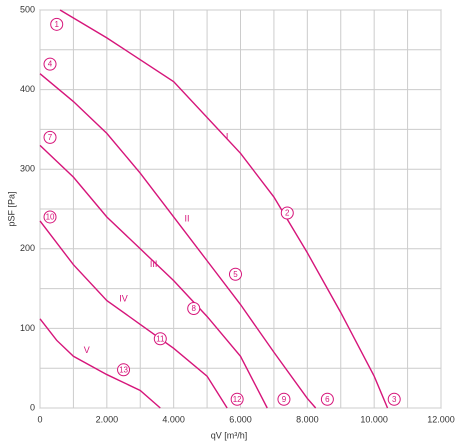 The height and width of the screenshot is (444, 461). What do you see at coordinates (107, 419) in the screenshot?
I see `x-tick-label: 2.000` at bounding box center [107, 419].